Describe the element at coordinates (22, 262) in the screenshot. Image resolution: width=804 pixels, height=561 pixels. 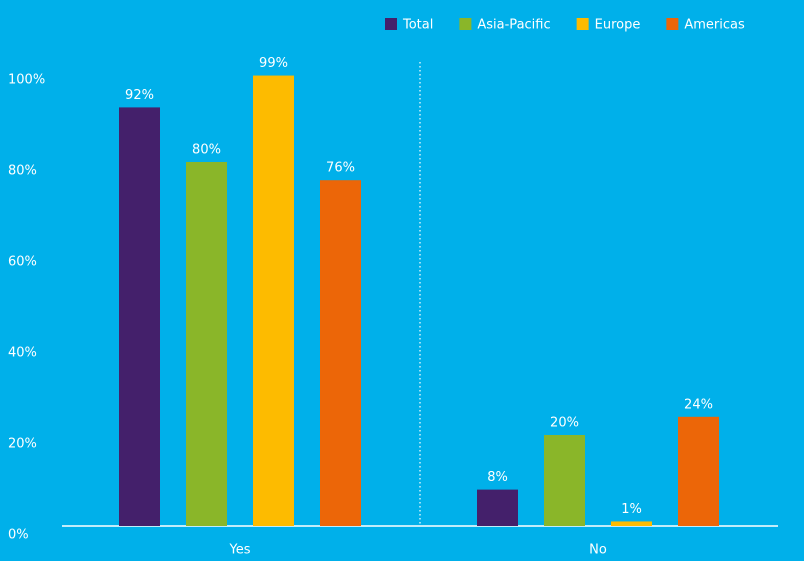
I see `y-tick-label: 60%` at that location.